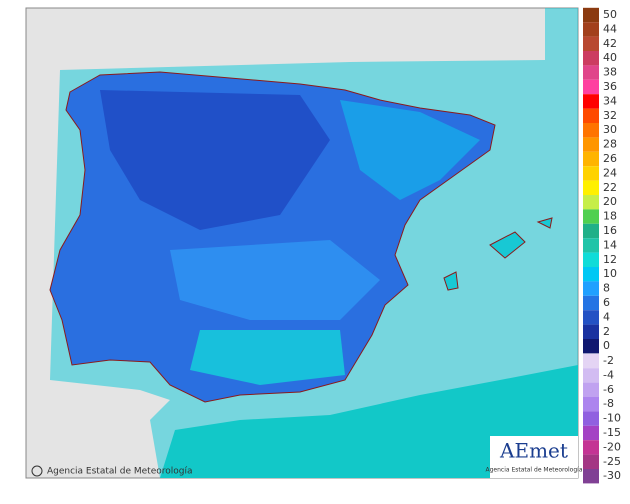 This screenshot has height=504, width=630. I want to click on legend-label: -6, so click(608, 389).